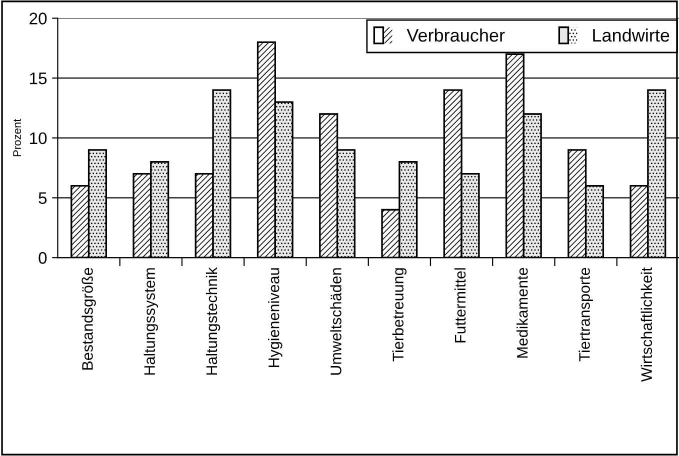  Describe the element at coordinates (399, 315) in the screenshot. I see `x-tick-label: Tierbetreuung` at that location.